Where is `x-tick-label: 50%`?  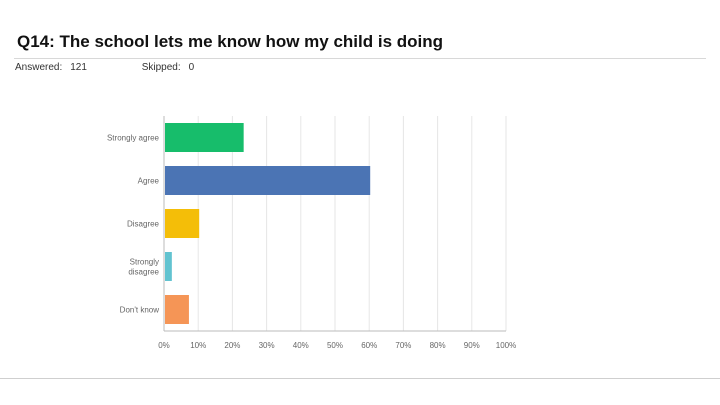 x-tick-label: 50% is located at coordinates (335, 345).